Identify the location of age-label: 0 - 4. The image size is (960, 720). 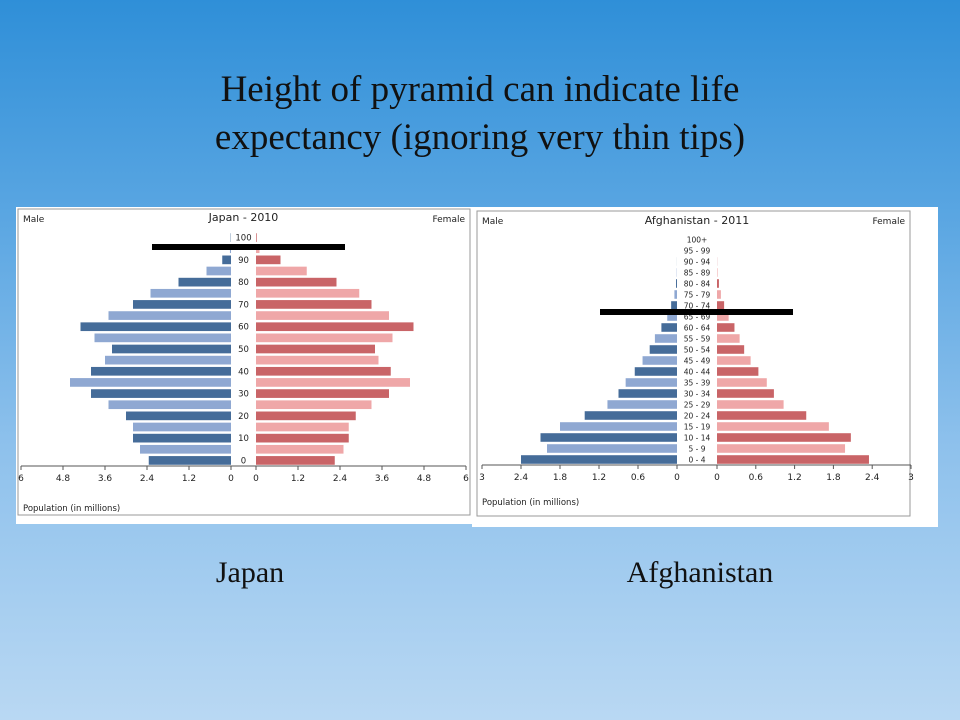
(696, 460).